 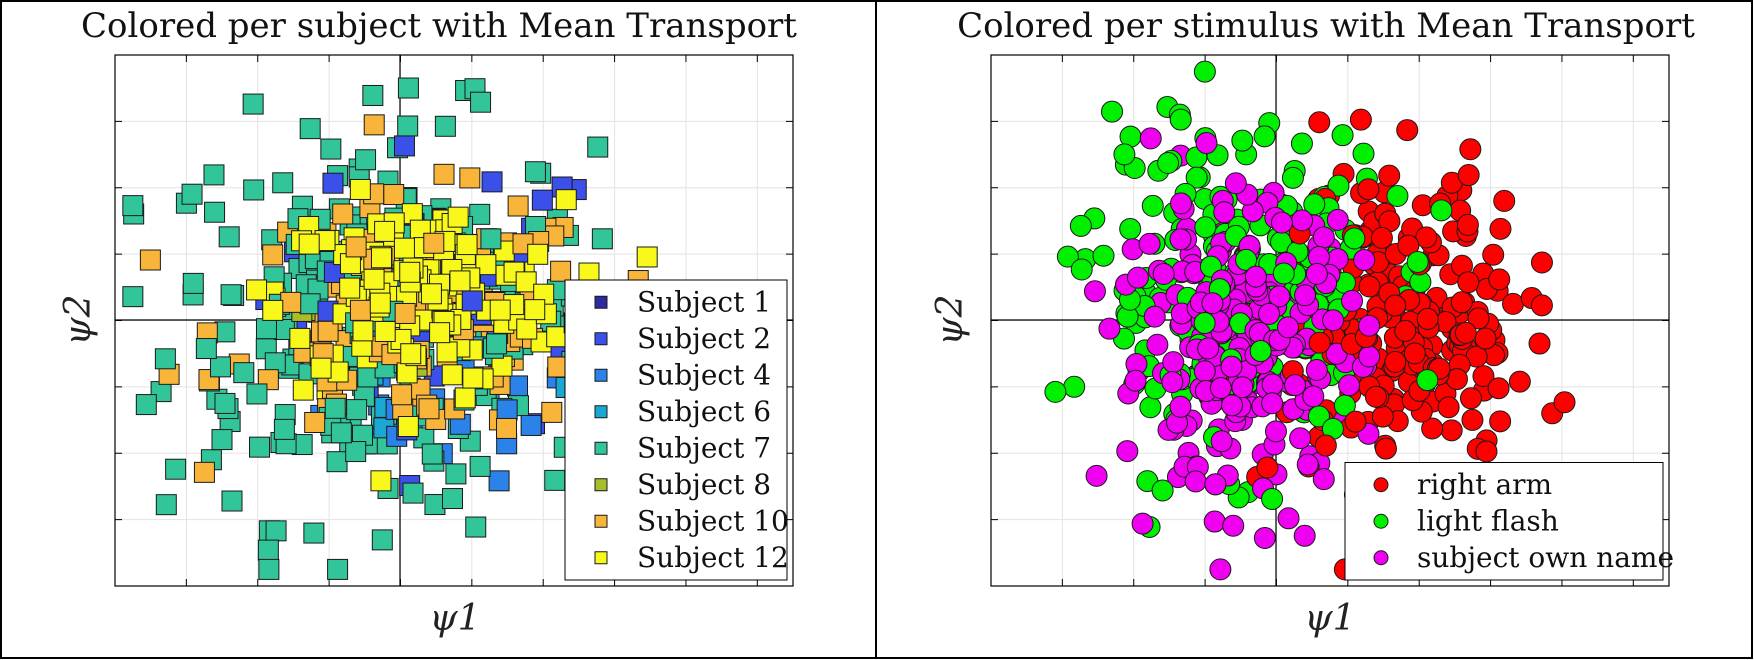 I want to click on legend-label: Subject 6, so click(x=704, y=411).